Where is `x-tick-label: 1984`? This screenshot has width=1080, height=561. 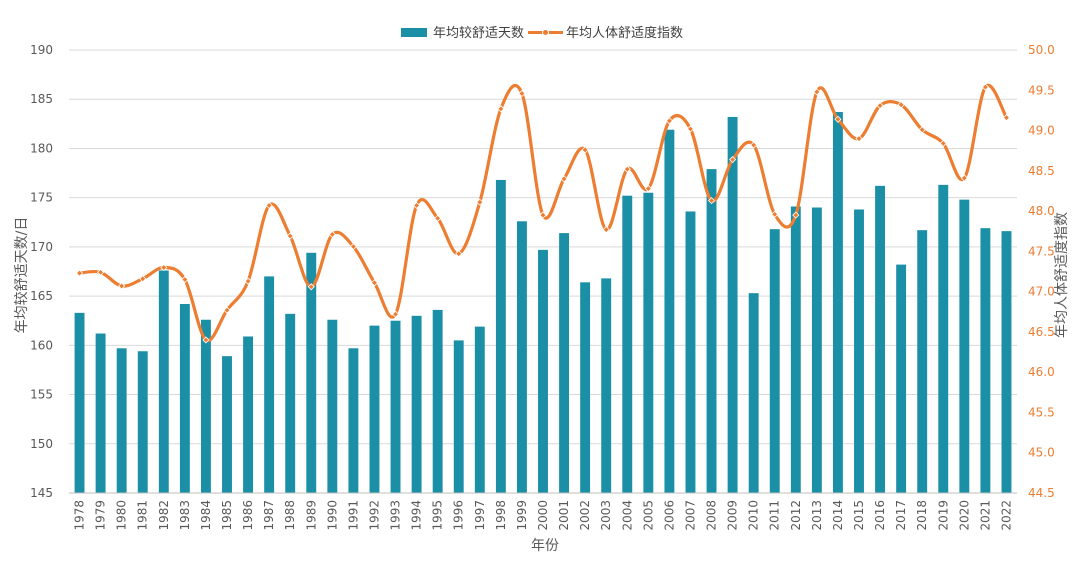
x-tick-label: 1984 is located at coordinates (206, 515).